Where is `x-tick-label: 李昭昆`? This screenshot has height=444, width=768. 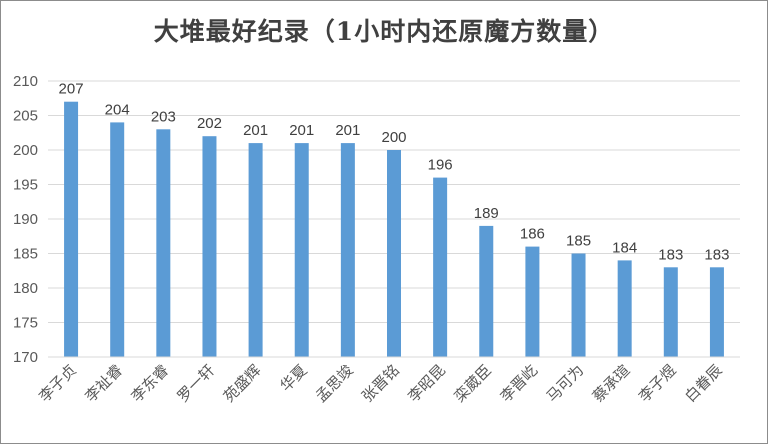
x-tick-label: 李昭昆 is located at coordinates (426, 383).